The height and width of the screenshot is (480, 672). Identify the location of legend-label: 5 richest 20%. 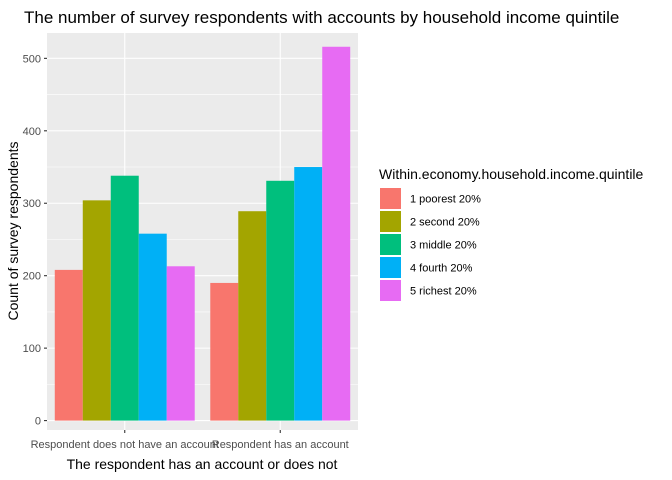
(443, 292).